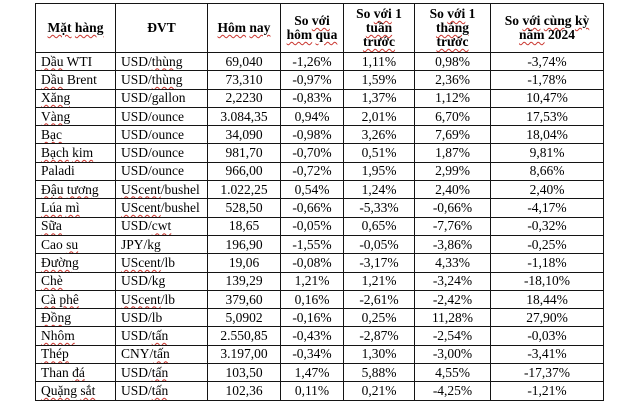  Describe the element at coordinates (532, 34) in the screenshot. I see `spellcheck-flagged-word: năm` at that location.